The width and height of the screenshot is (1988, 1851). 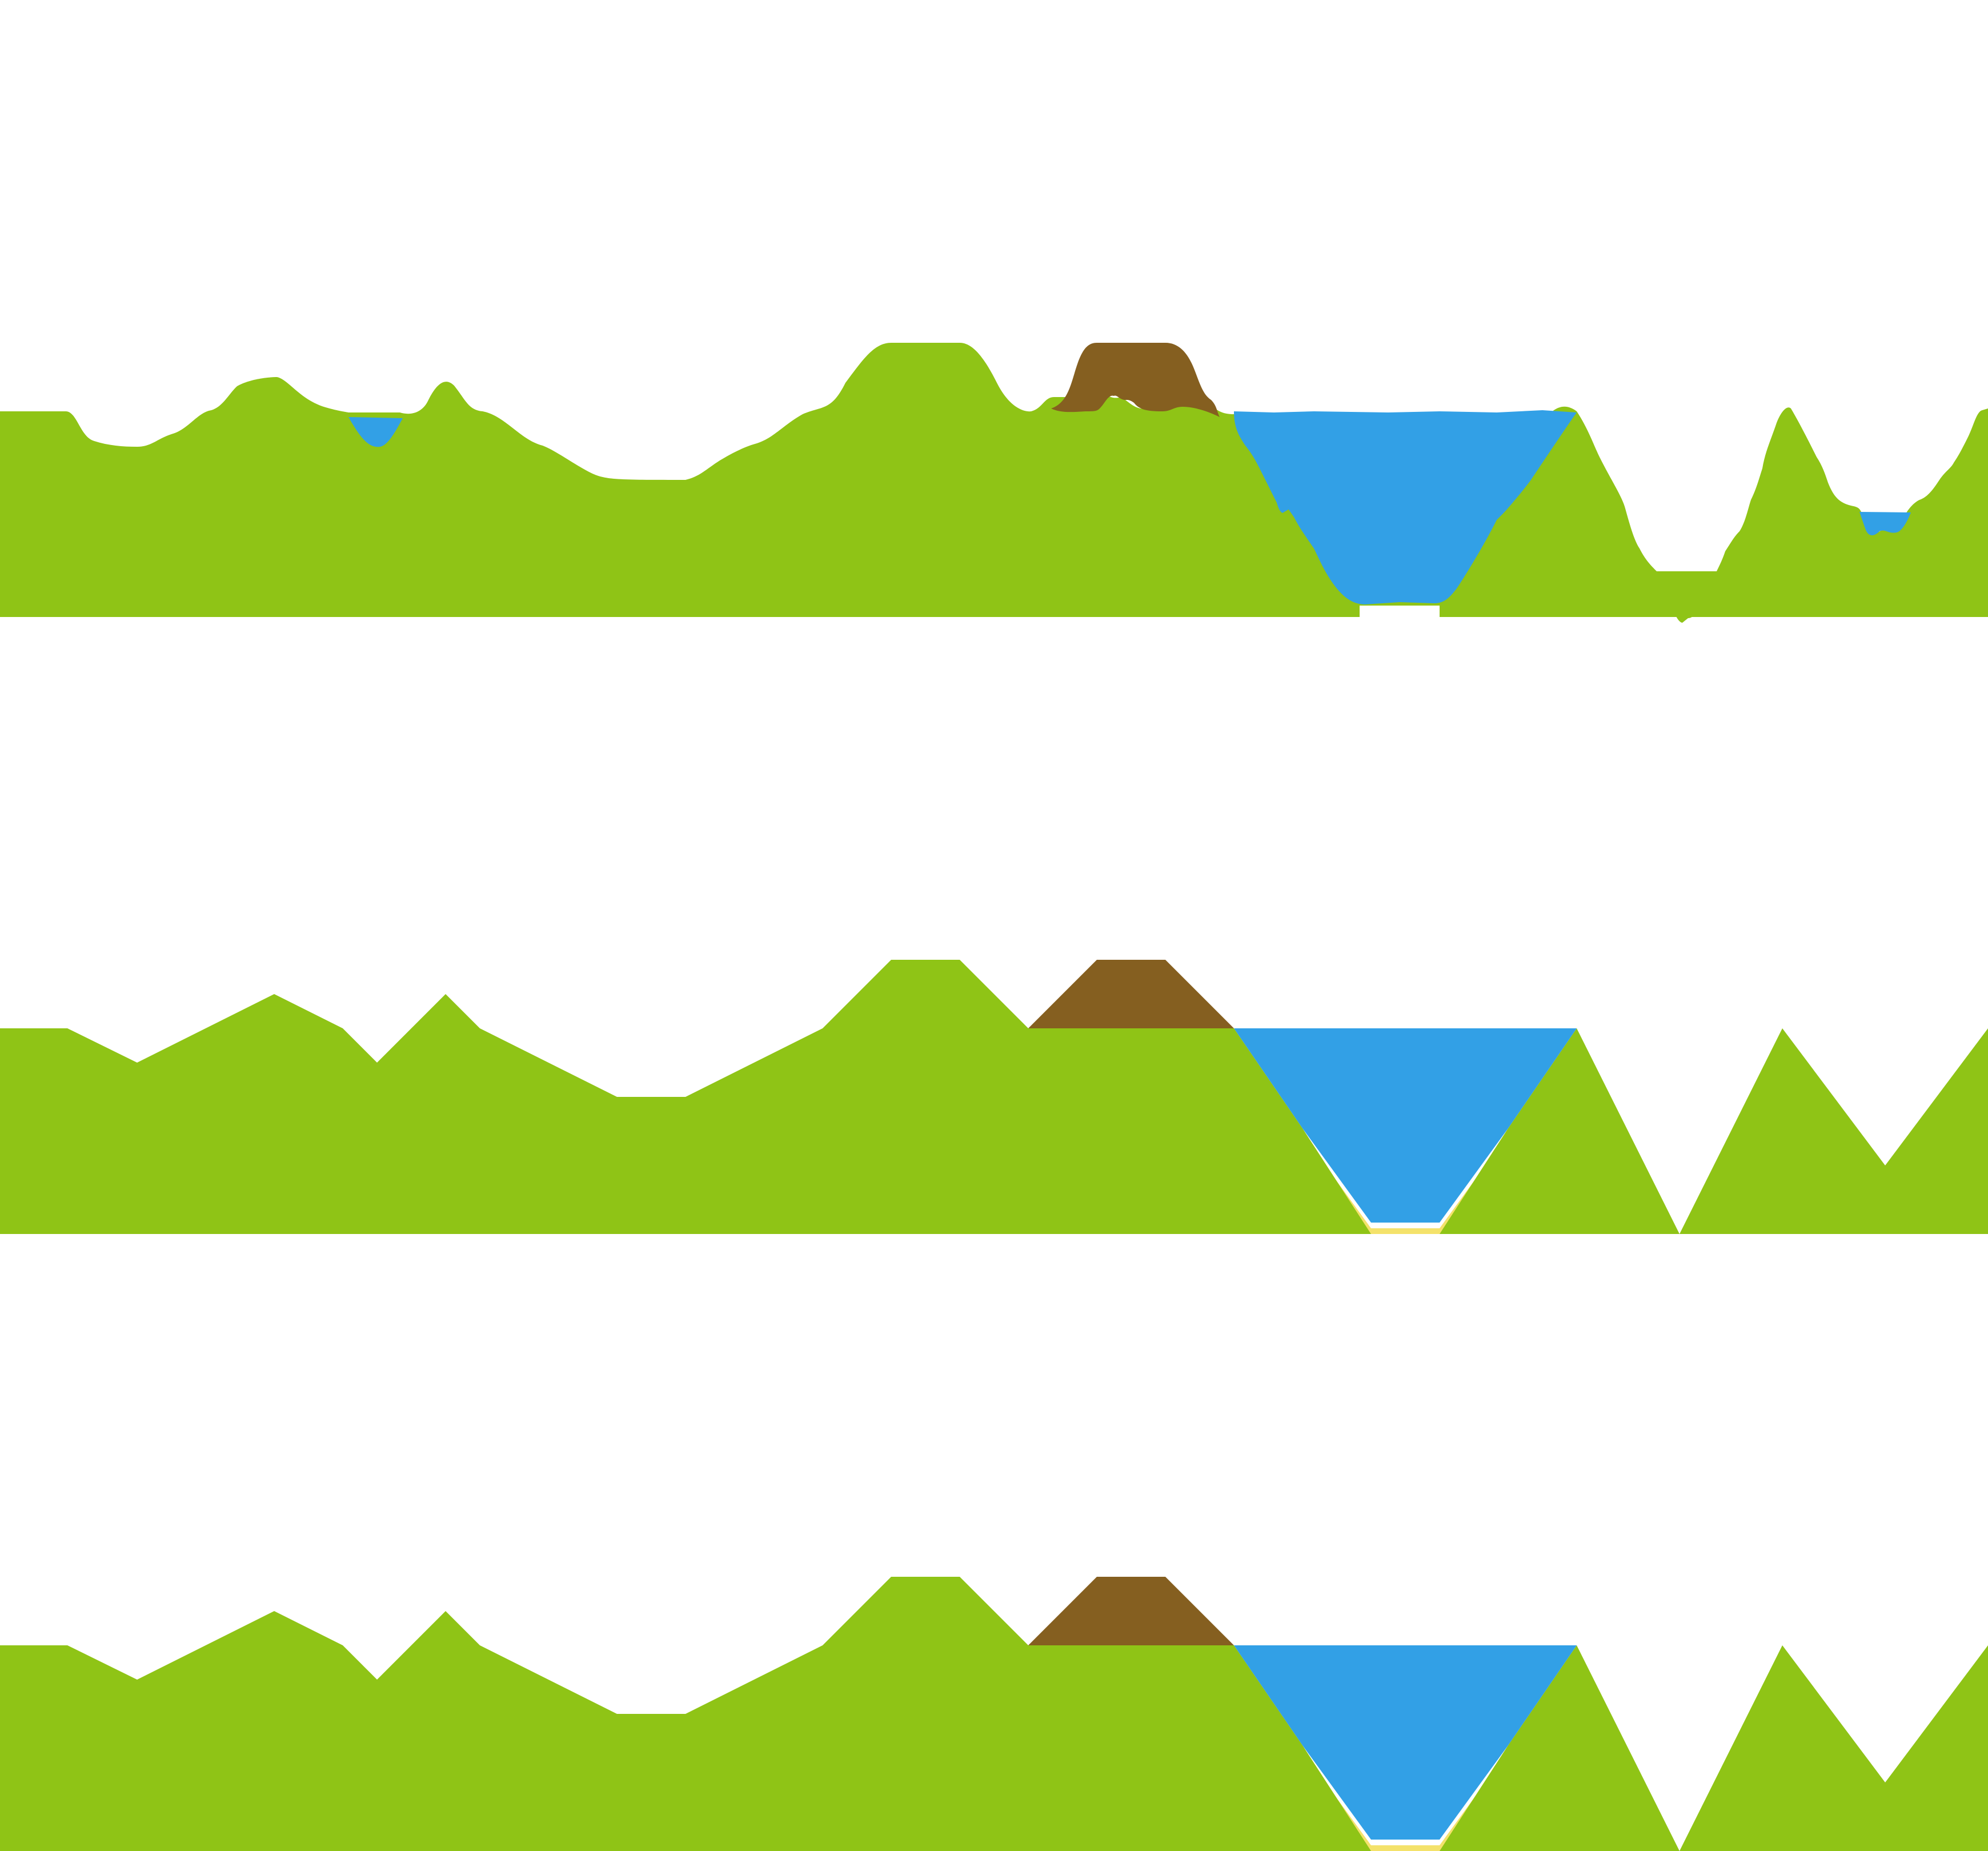 What do you see at coordinates (994, 1097) in the screenshot?
I see `polygonal-terrain-panel` at bounding box center [994, 1097].